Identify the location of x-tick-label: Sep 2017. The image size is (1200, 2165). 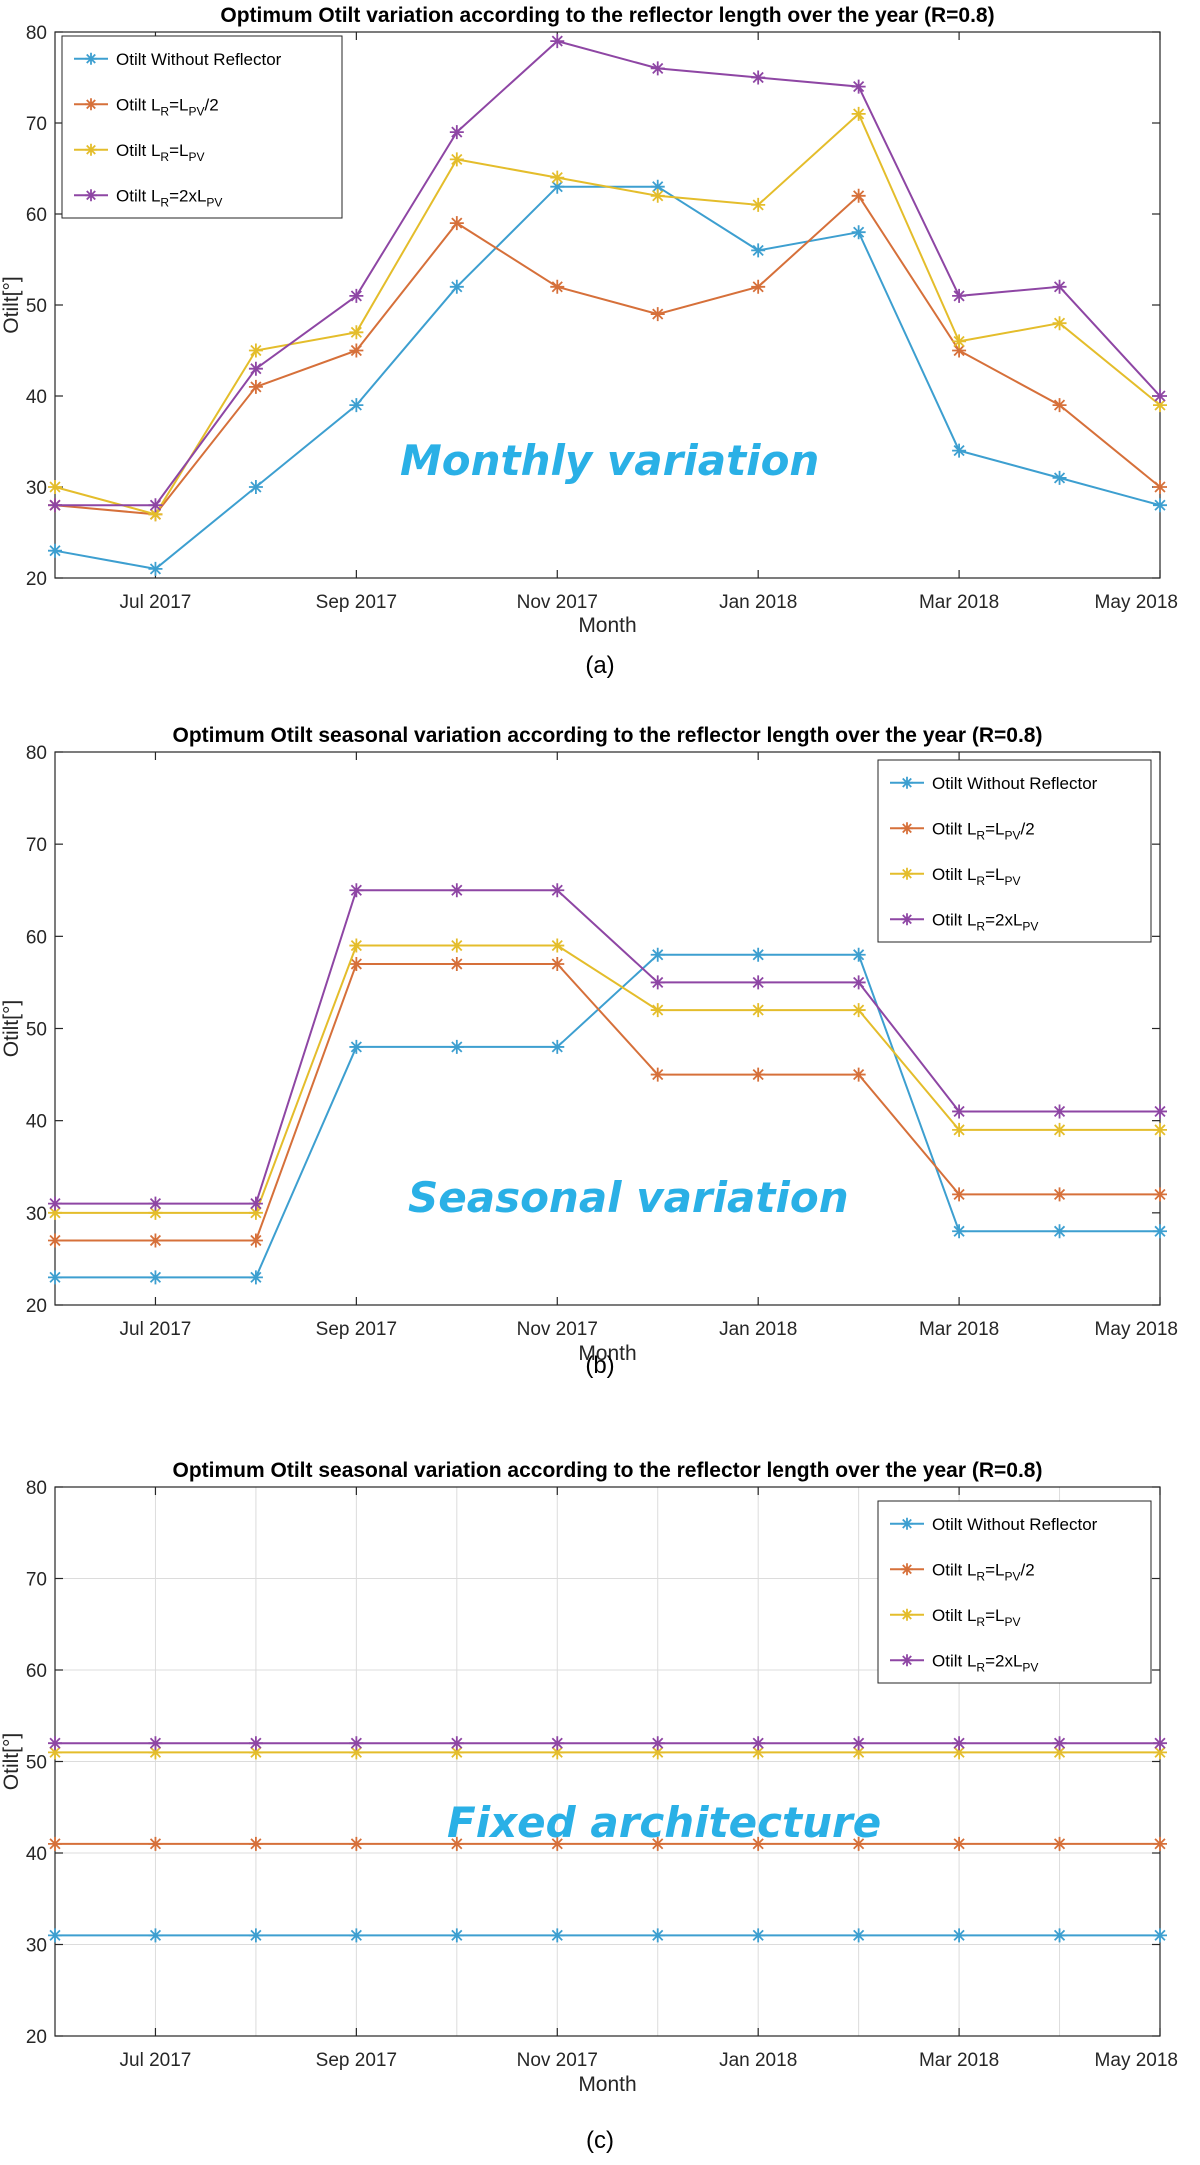
(356, 602).